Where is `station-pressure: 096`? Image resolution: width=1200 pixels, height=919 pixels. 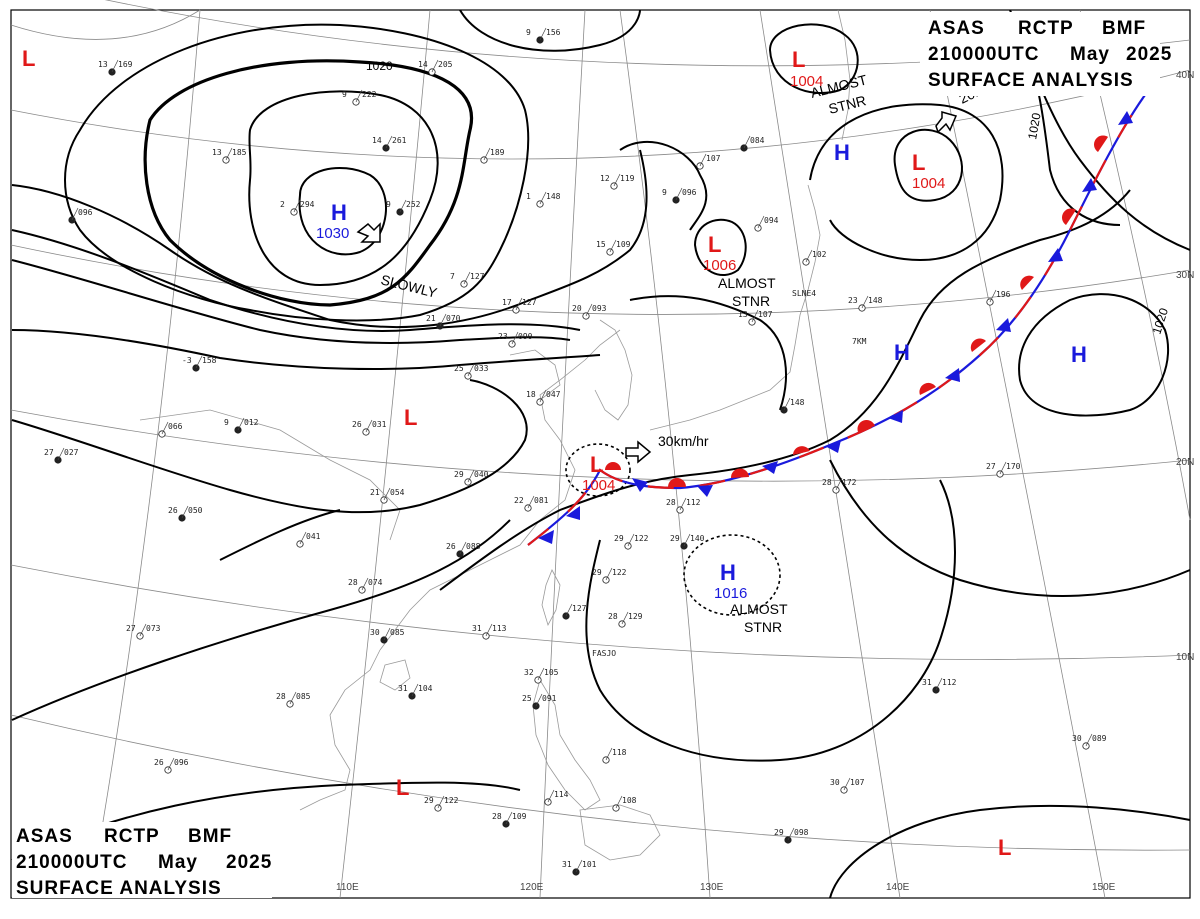 station-pressure: 096 is located at coordinates (181, 762).